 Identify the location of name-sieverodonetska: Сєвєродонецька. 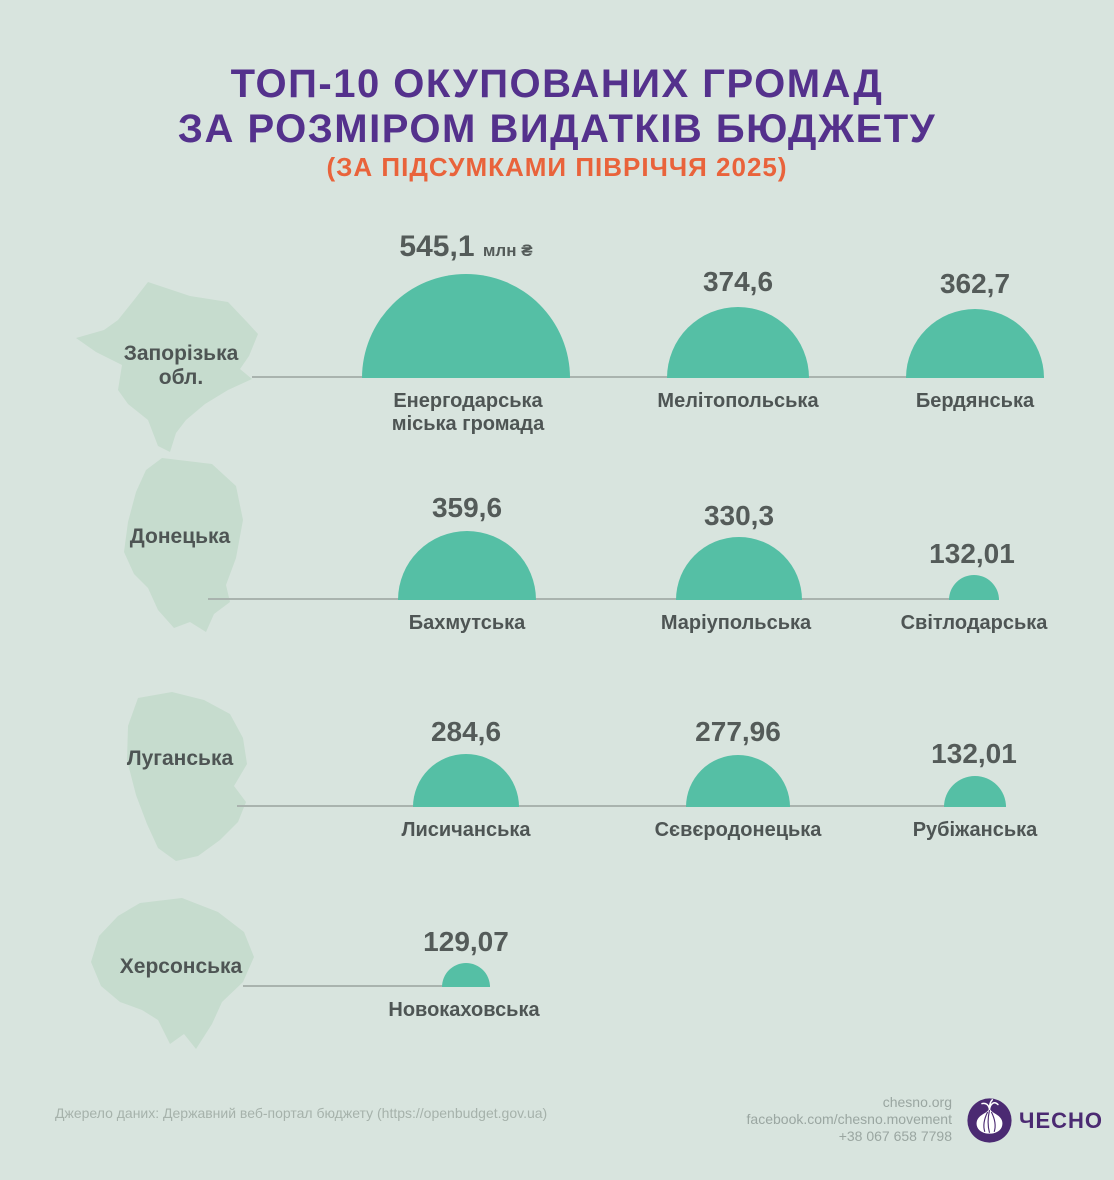
(738, 830).